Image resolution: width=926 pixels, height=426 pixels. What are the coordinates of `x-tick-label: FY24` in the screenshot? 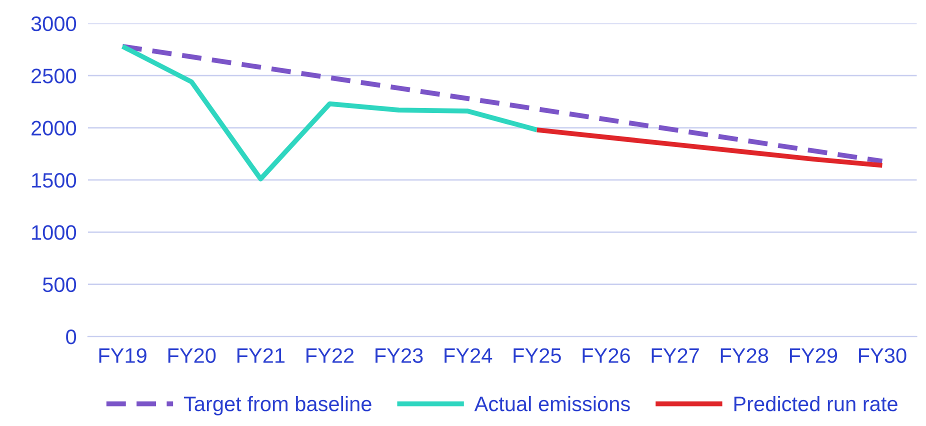 It's located at (468, 355).